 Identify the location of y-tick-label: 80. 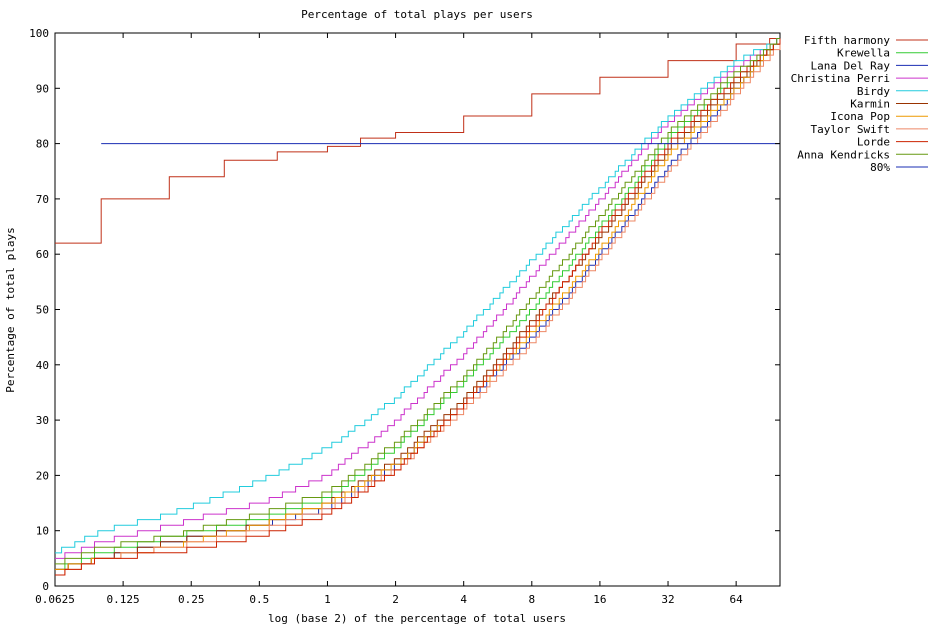
(42, 144).